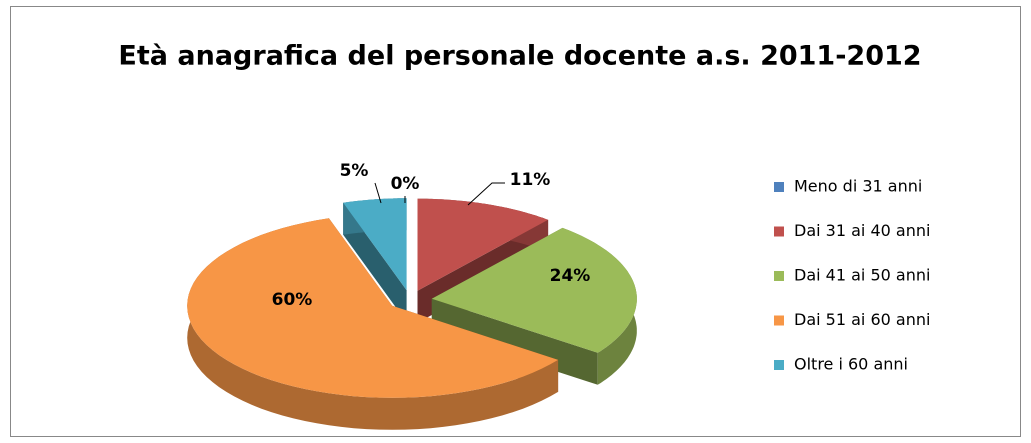 Image resolution: width=1031 pixels, height=443 pixels. What do you see at coordinates (530, 180) in the screenshot?
I see `data-label: 11%` at bounding box center [530, 180].